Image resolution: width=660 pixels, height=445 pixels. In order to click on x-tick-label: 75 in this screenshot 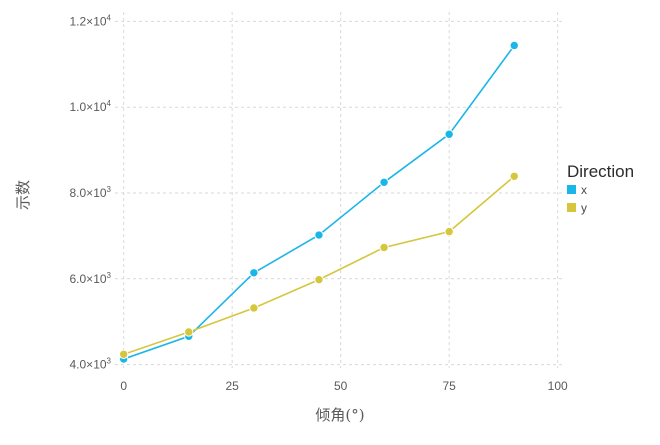, I will do `click(449, 386)`.